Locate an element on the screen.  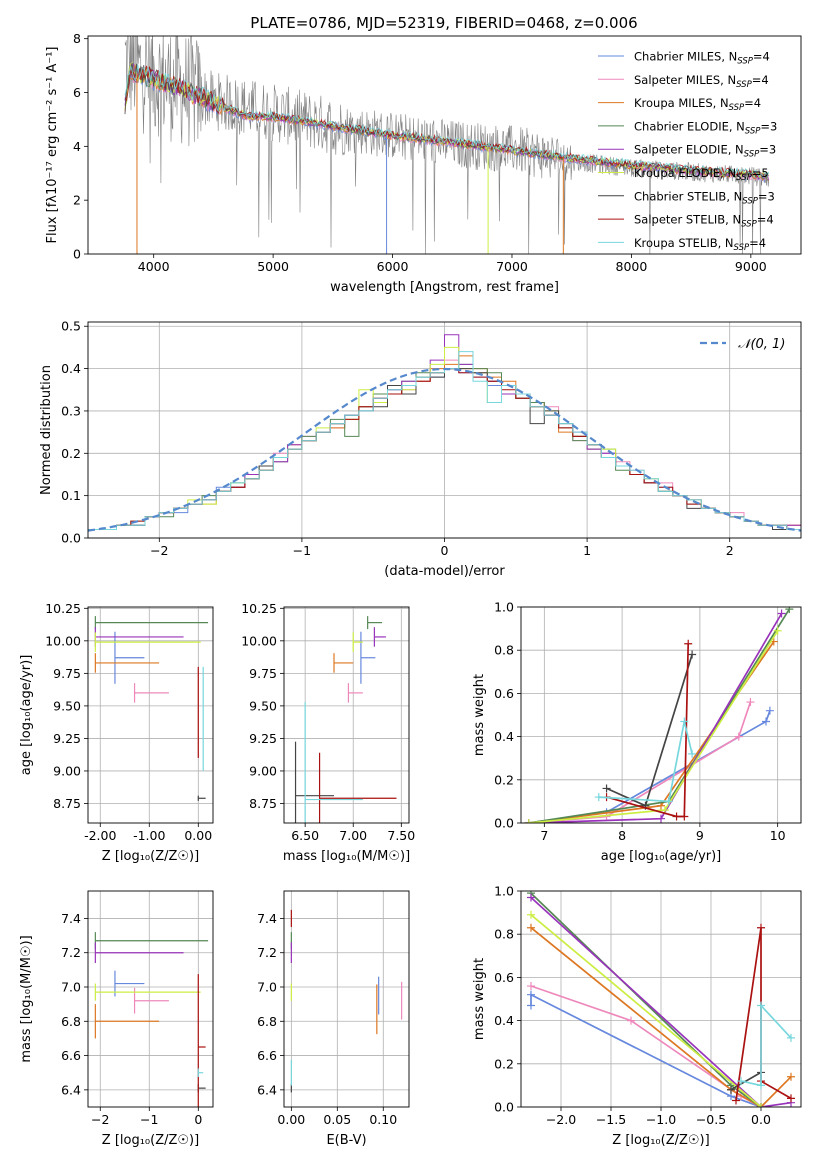
x-tick-label: −1.0 is located at coordinates (661, 1119).